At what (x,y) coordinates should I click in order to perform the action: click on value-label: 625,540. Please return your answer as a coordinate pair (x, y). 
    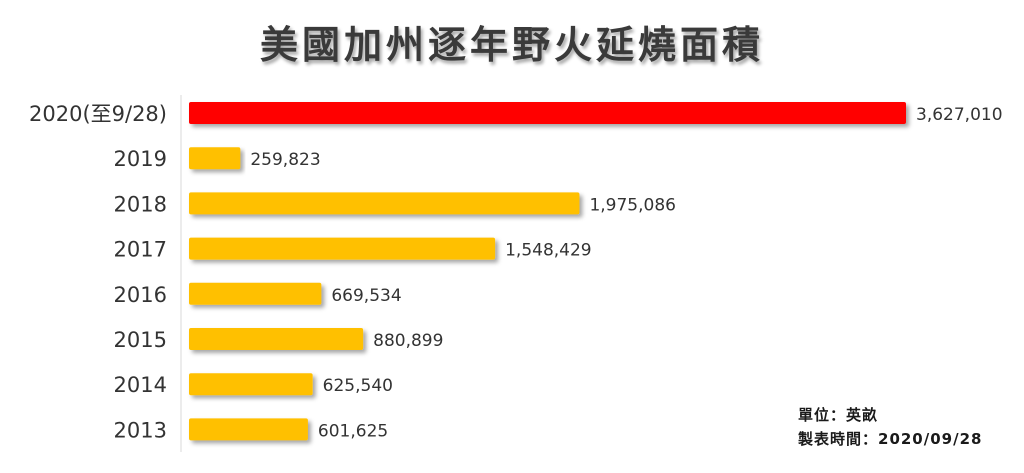
    Looking at the image, I should click on (358, 386).